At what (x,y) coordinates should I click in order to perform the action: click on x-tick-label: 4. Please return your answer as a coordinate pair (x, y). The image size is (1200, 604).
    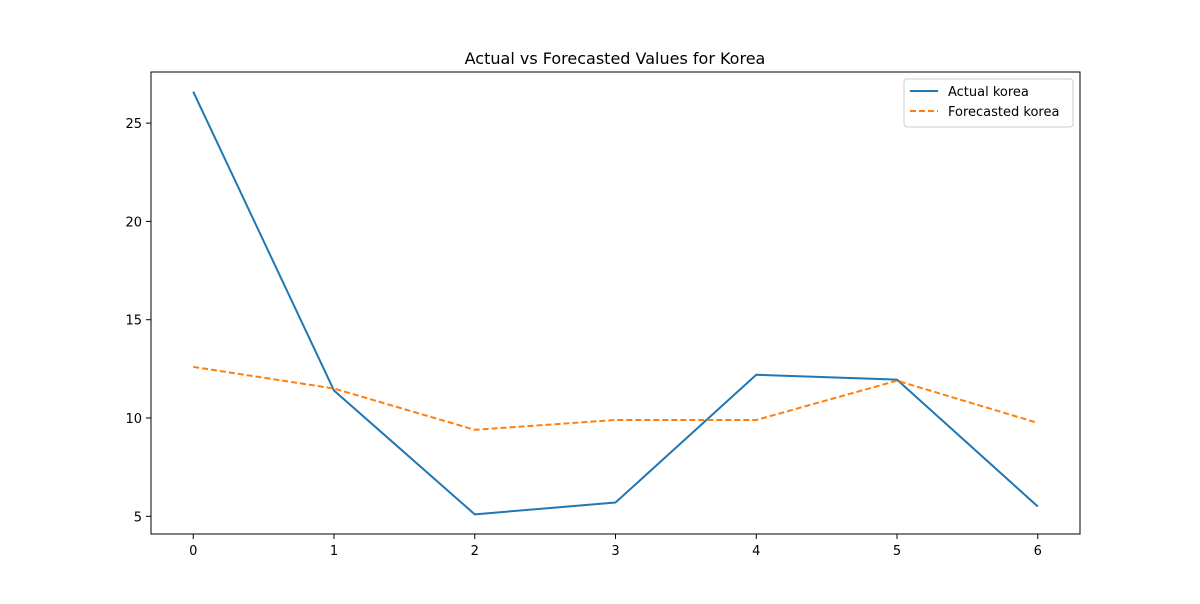
    Looking at the image, I should click on (756, 551).